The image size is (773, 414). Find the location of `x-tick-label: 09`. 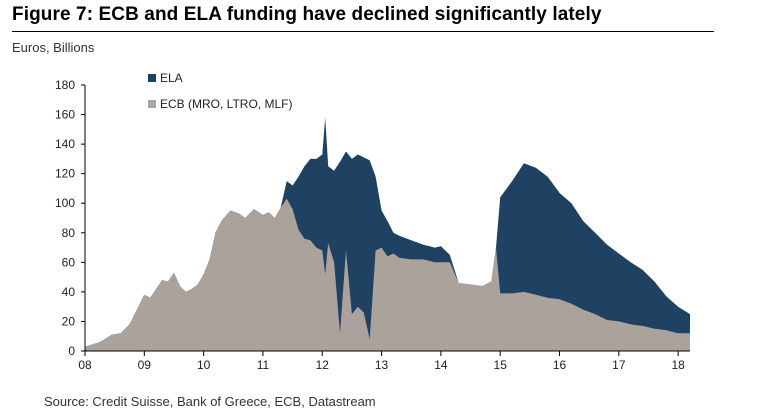

x-tick-label: 09 is located at coordinates (145, 365).